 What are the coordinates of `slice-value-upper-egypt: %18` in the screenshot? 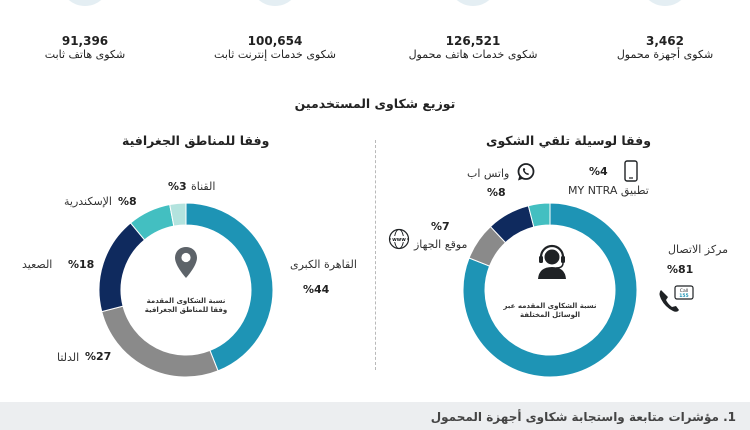 It's located at (81, 264).